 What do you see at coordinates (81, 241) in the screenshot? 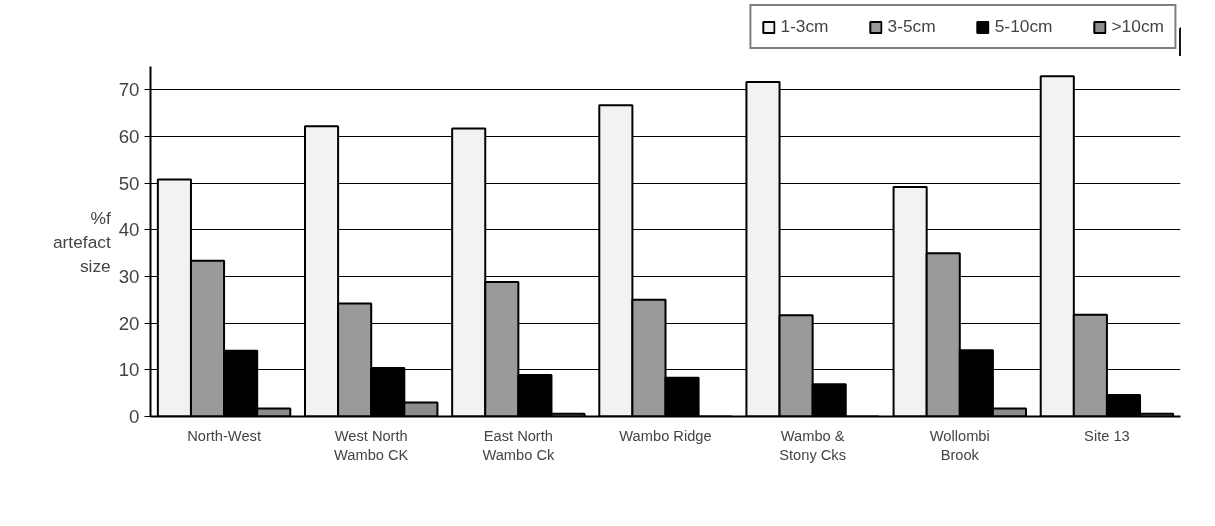
I see `y-axis-title: %f artefact size` at bounding box center [81, 241].